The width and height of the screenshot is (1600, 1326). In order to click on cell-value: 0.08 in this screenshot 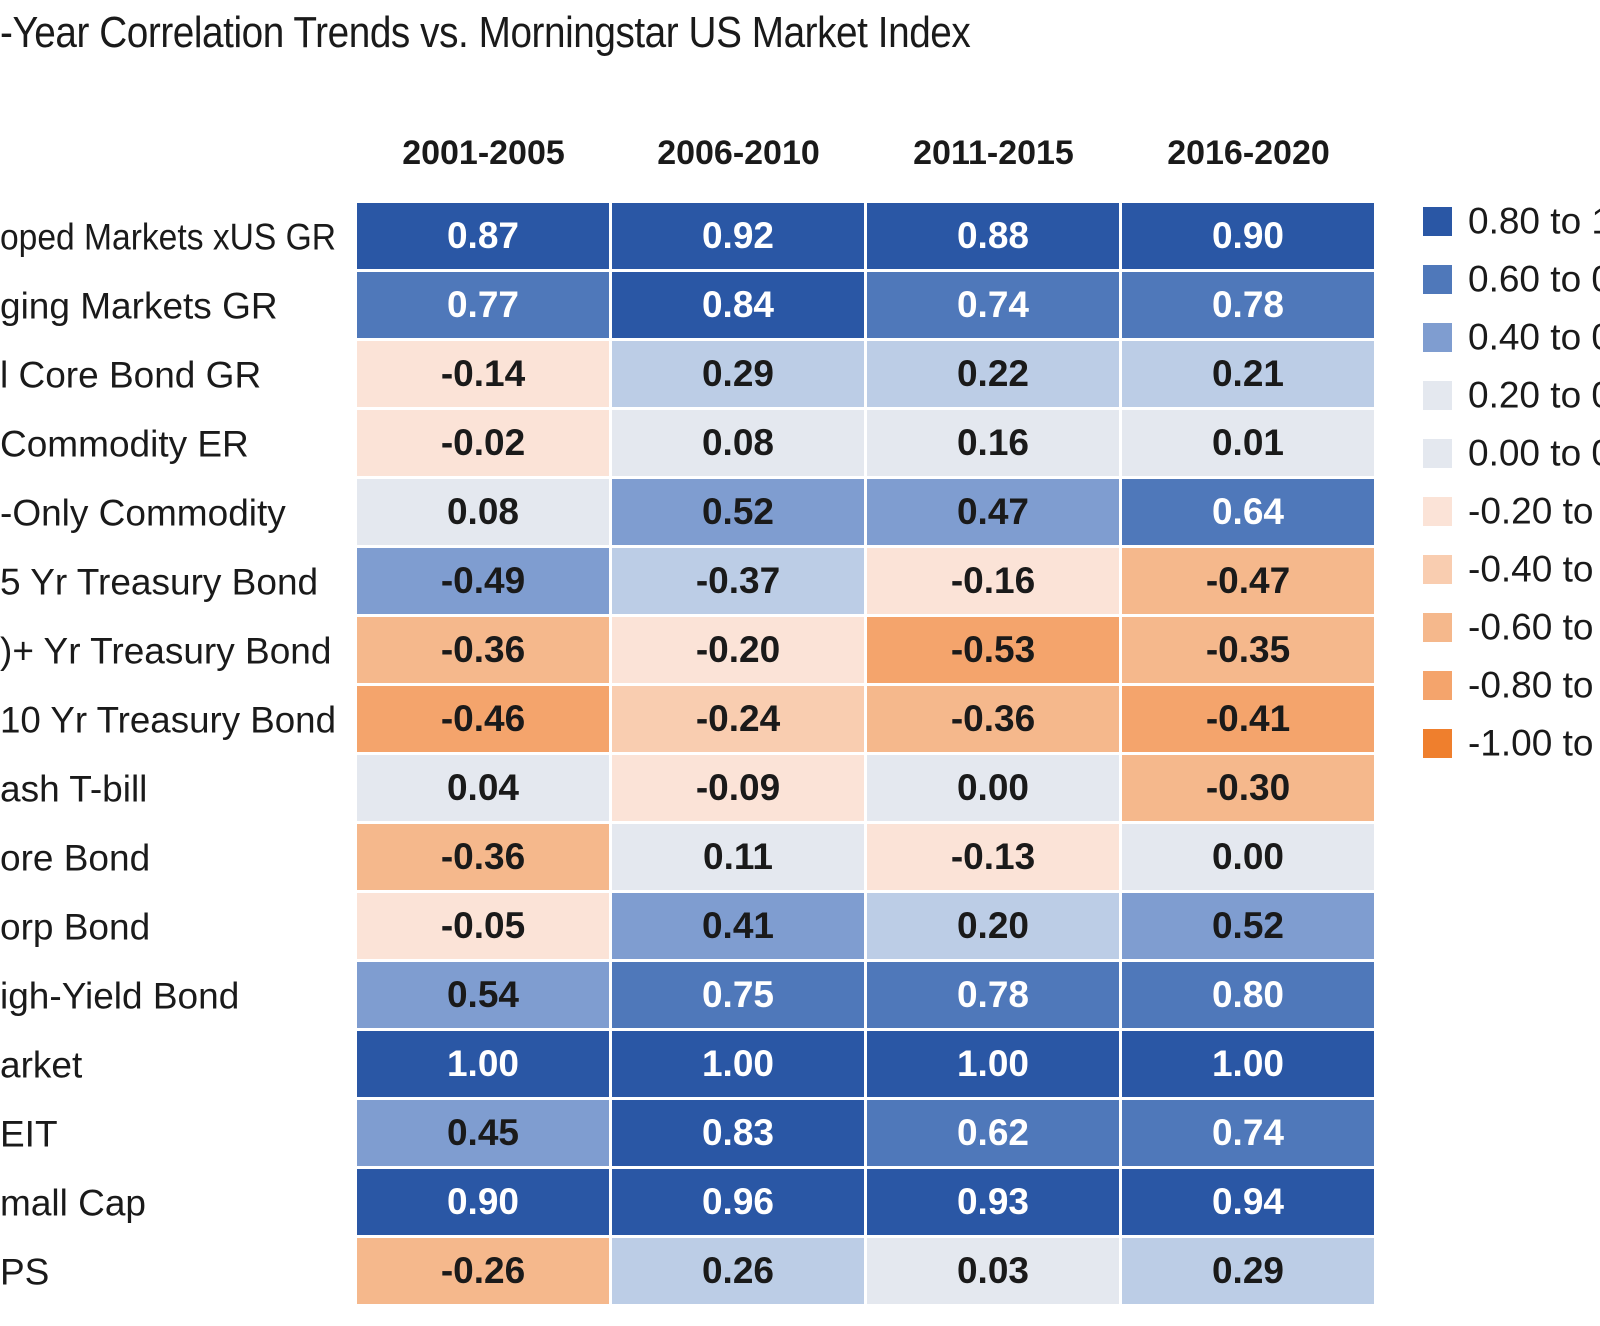, I will do `click(483, 511)`.